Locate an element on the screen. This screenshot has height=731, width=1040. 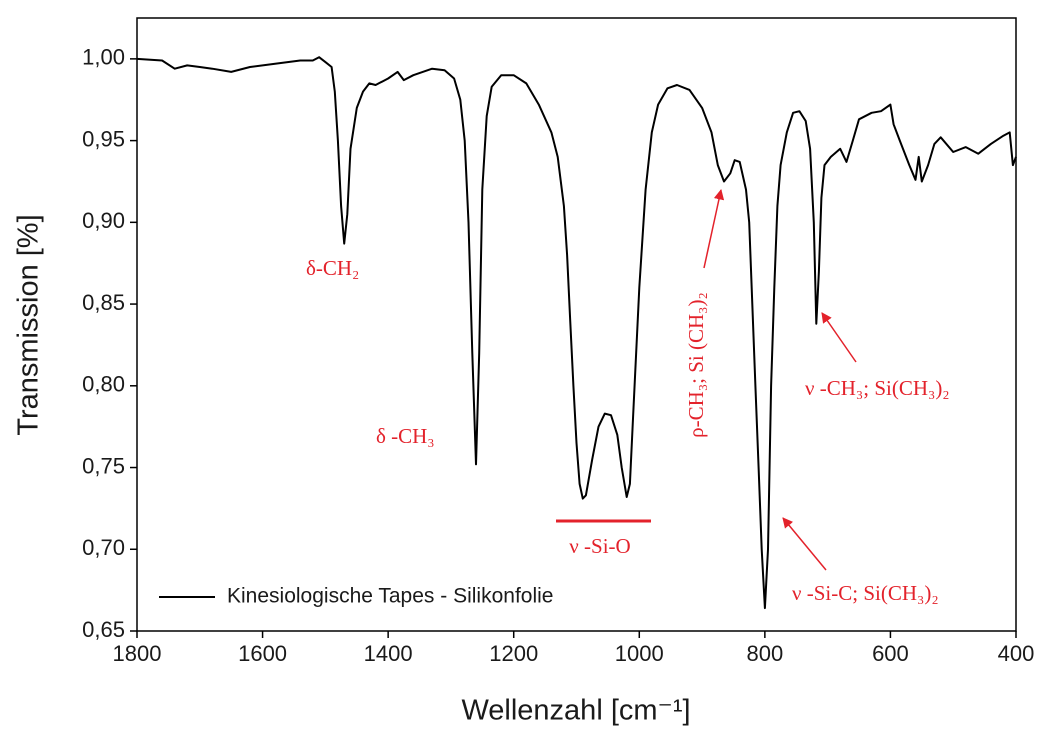
y-tick-label: 0,90 is located at coordinates (103, 220).